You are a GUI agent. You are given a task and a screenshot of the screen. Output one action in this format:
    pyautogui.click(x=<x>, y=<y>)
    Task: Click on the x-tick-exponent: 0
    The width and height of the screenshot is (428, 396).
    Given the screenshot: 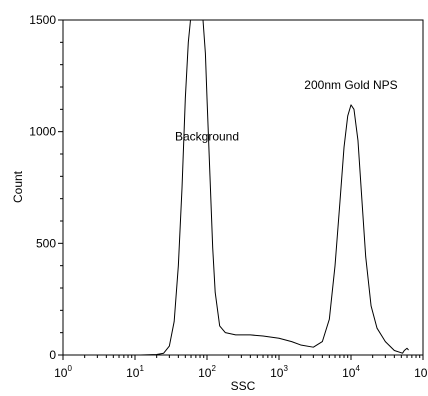 What is the action you would take?
    pyautogui.click(x=69, y=368)
    